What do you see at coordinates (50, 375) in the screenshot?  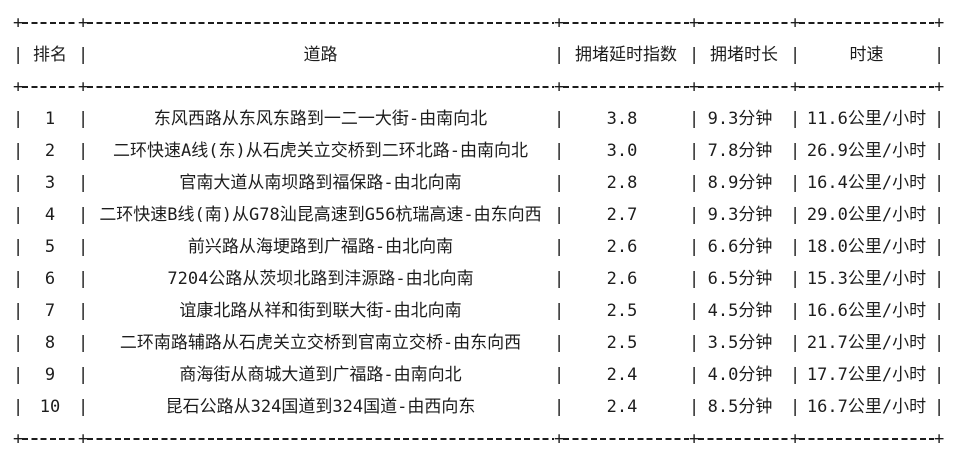 I see `rank-cell: 9` at bounding box center [50, 375].